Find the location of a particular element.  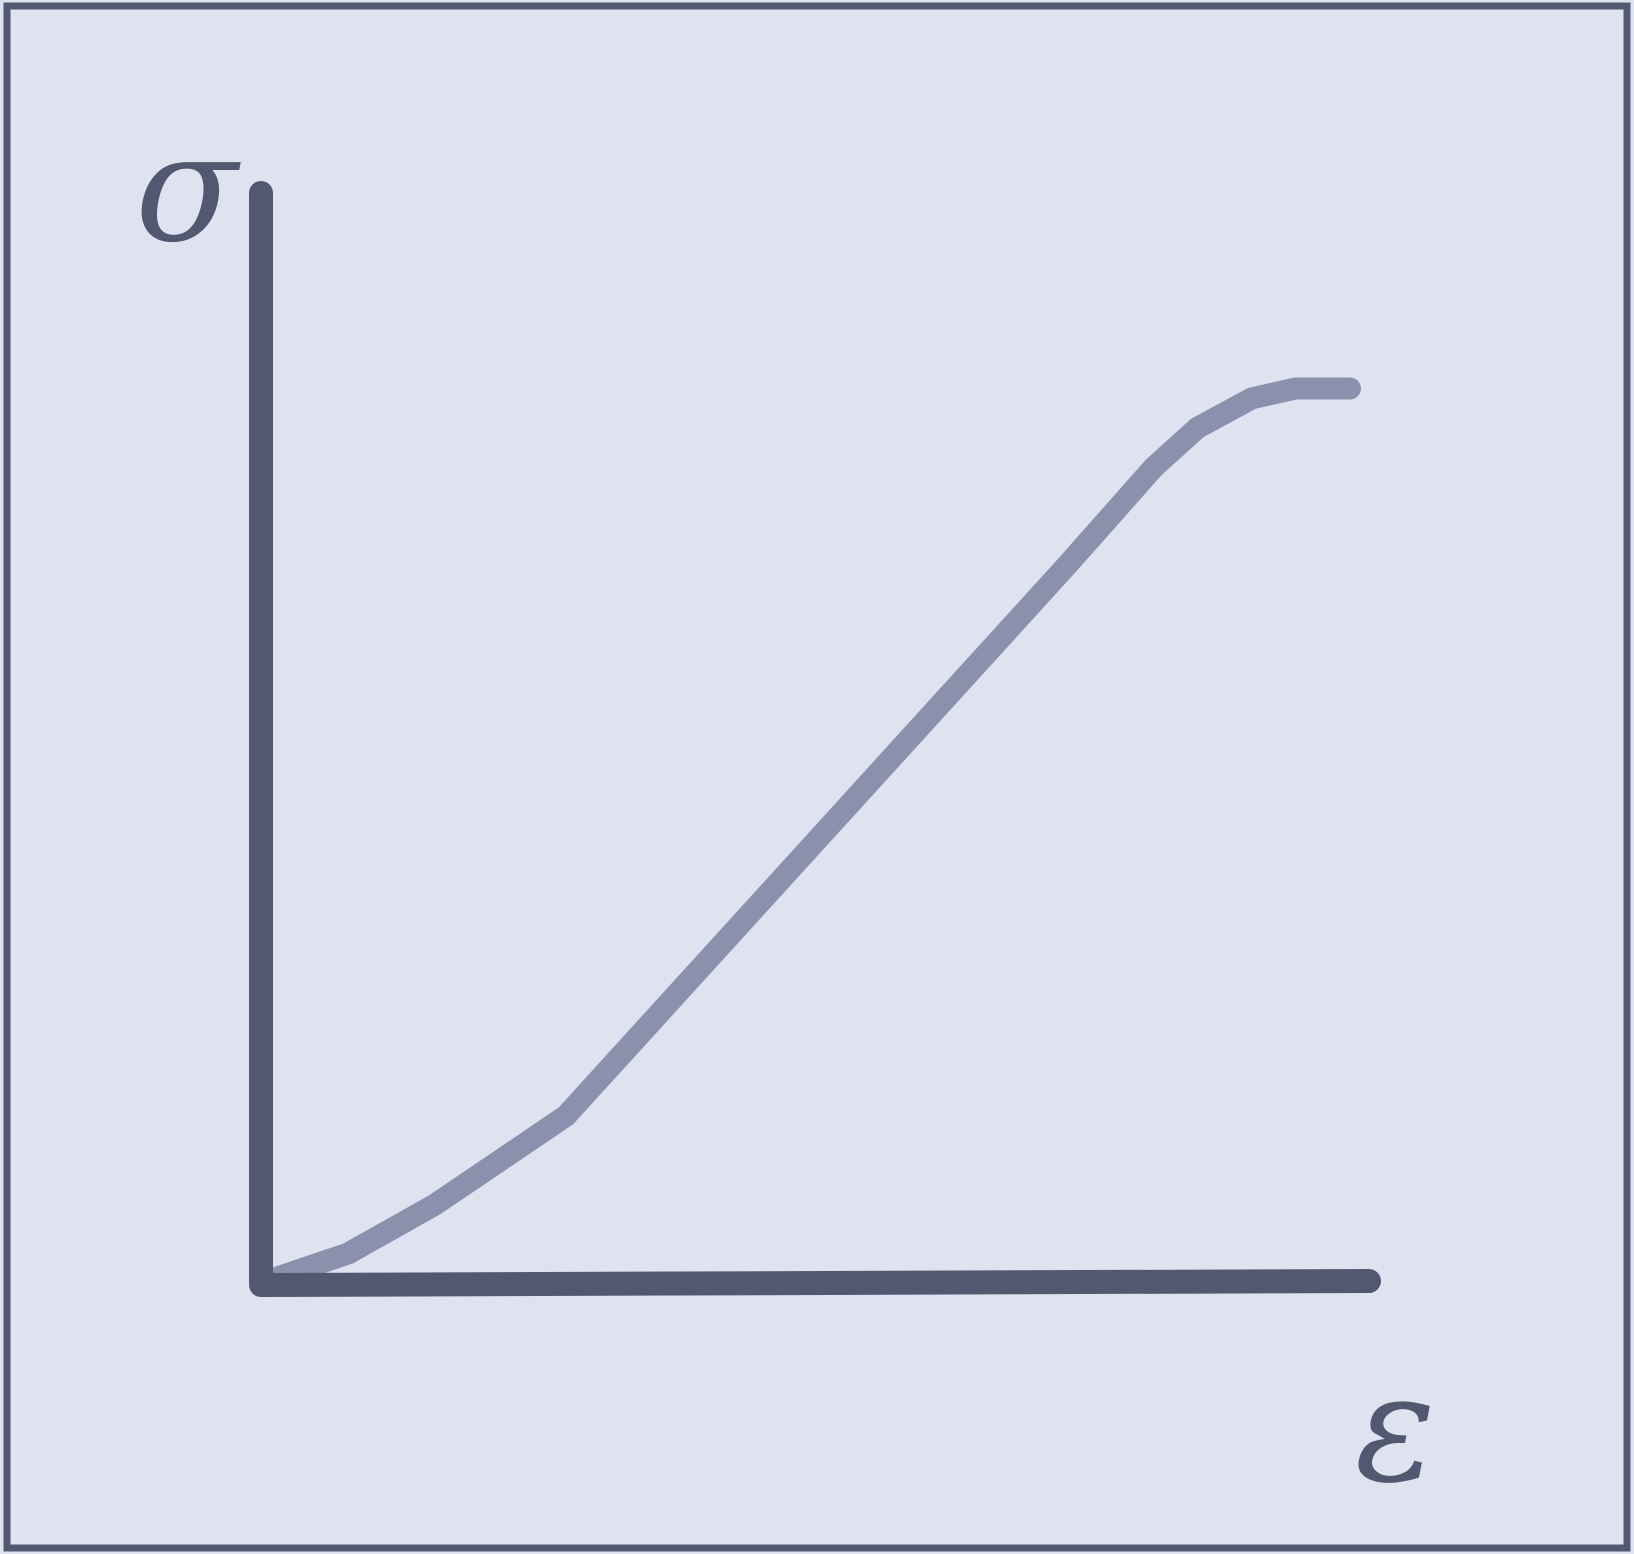

x-axis-label: ε is located at coordinates (1395, 1429).